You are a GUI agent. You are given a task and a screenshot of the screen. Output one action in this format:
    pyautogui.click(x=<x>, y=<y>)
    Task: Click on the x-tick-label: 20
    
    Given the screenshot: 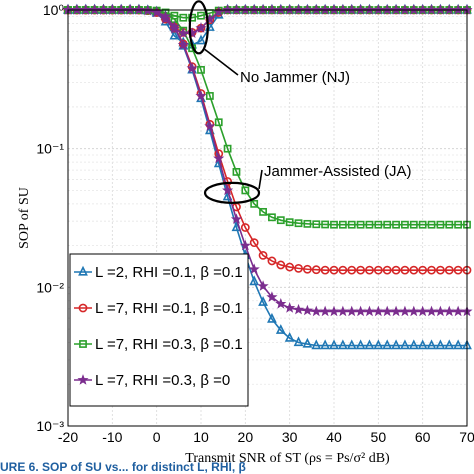 What is the action you would take?
    pyautogui.click(x=246, y=437)
    